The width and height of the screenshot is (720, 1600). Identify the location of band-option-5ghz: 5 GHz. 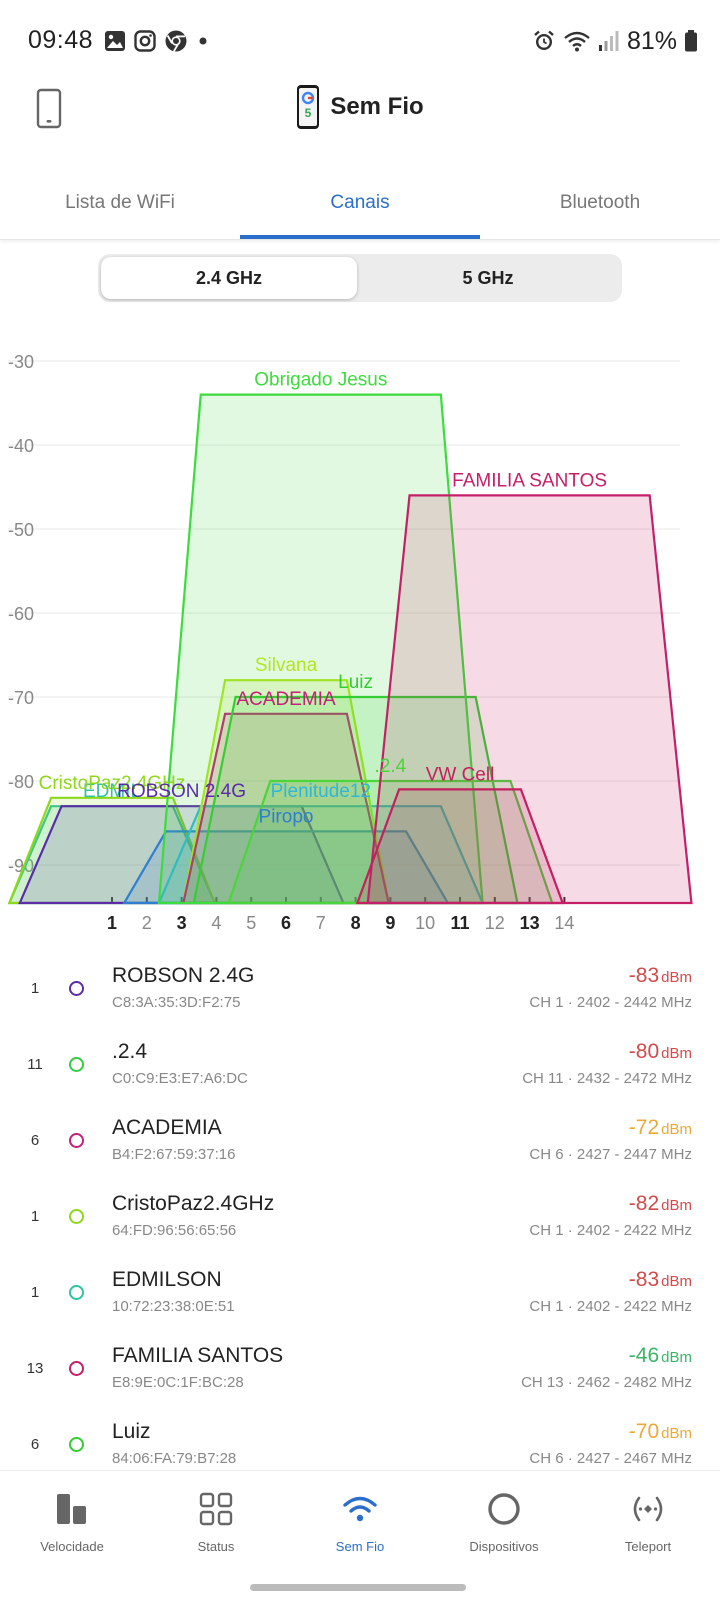
(488, 277).